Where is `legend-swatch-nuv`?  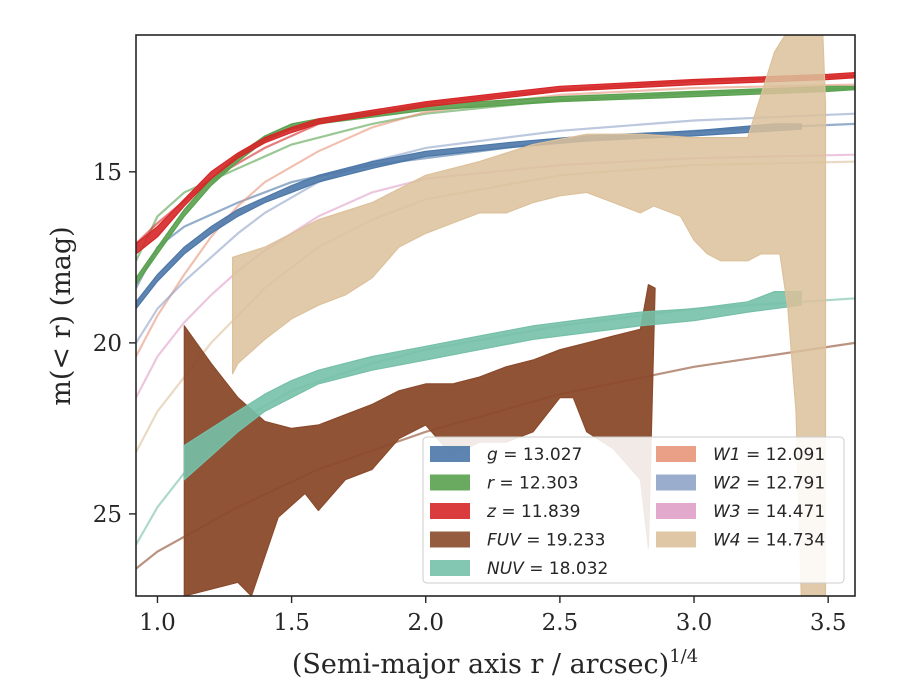
legend-swatch-nuv is located at coordinates (450, 568).